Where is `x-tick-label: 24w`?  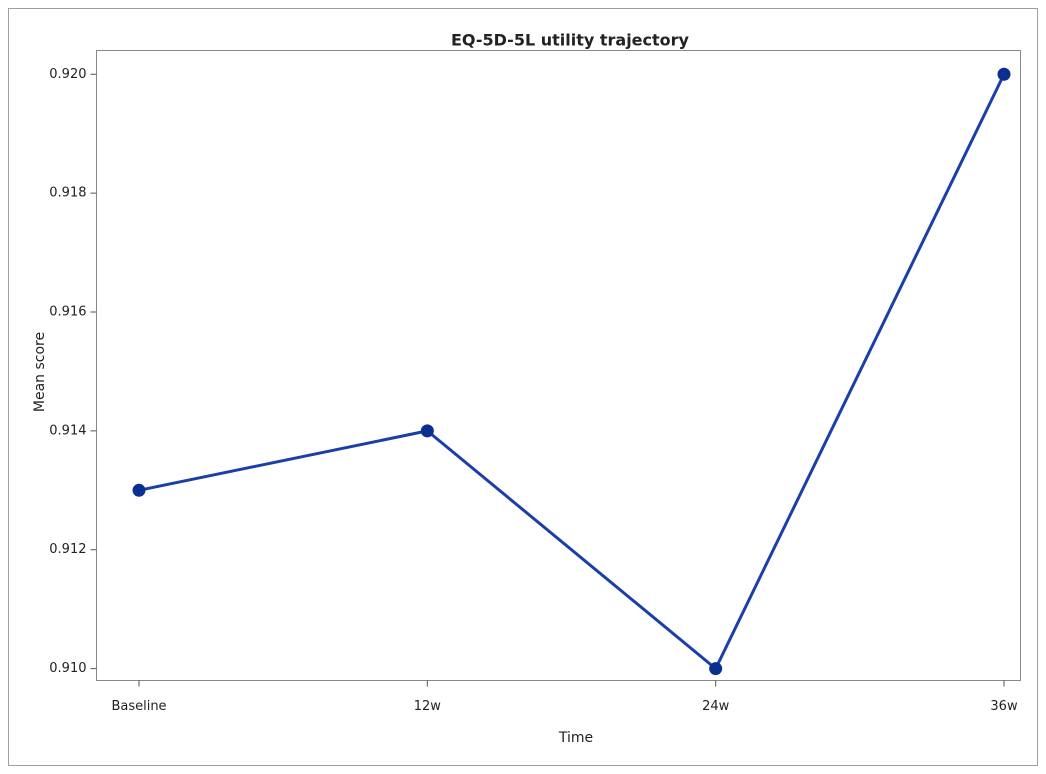
x-tick-label: 24w is located at coordinates (716, 706).